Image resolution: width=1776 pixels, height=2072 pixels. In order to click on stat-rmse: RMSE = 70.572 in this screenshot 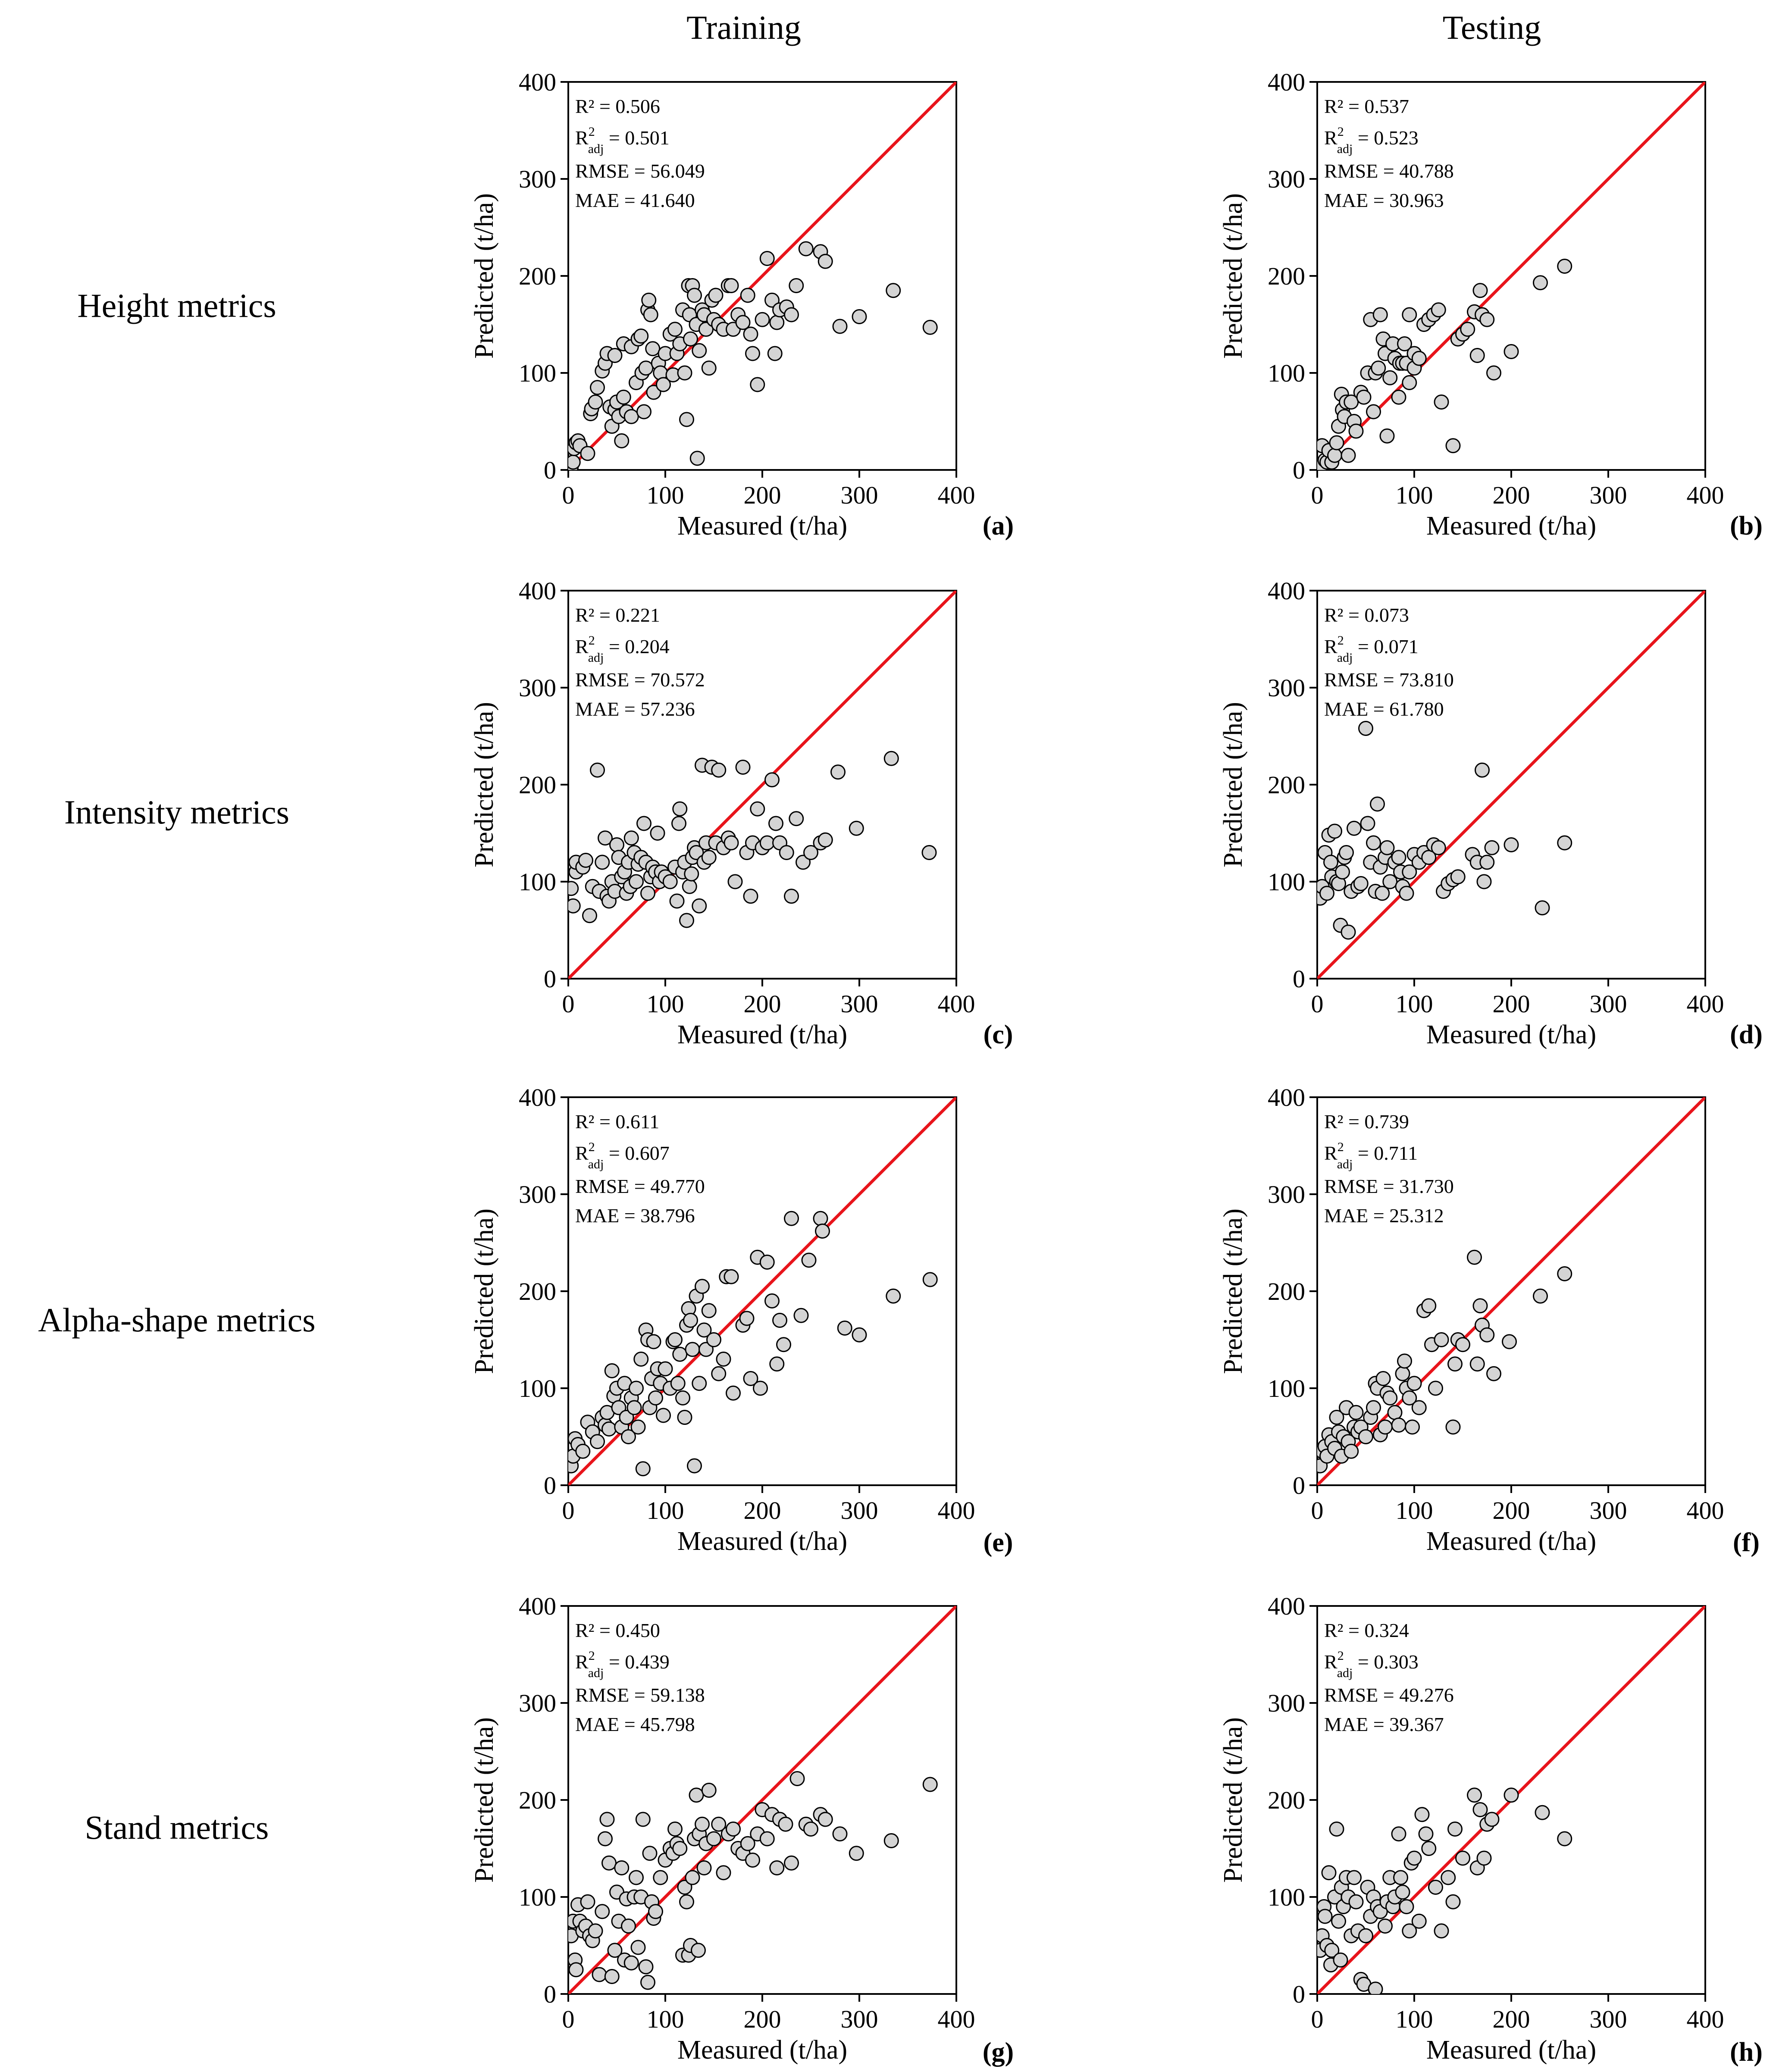, I will do `click(640, 680)`.